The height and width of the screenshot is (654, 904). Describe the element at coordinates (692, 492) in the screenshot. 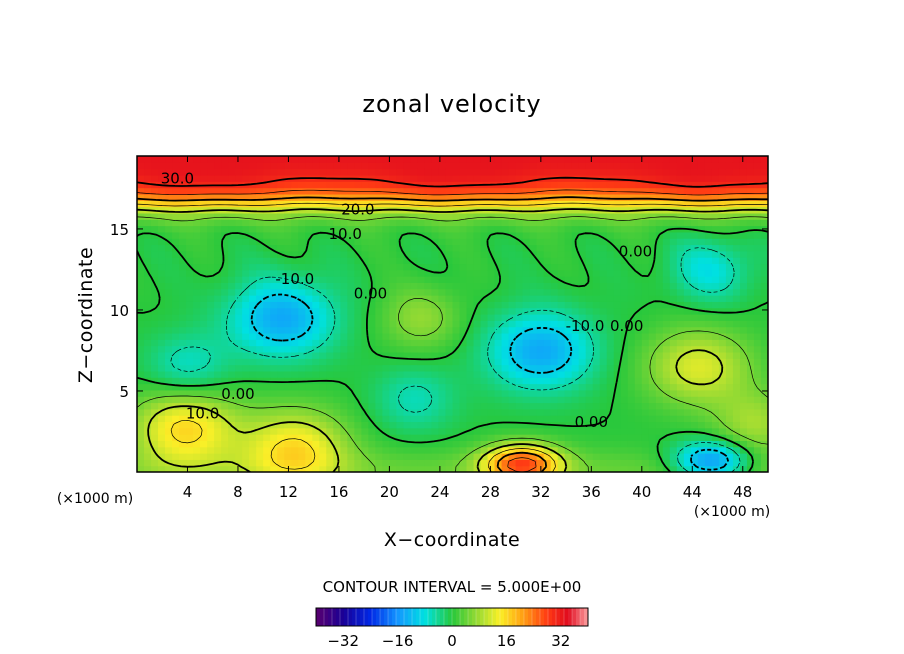

I see `x-tick-label: 44` at that location.